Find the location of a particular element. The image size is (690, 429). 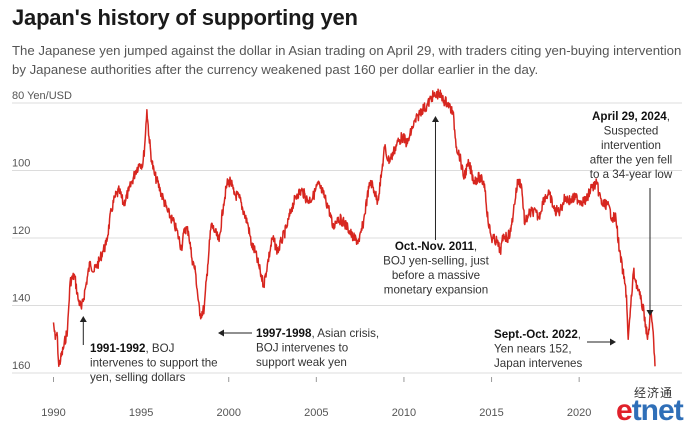

chart-title: Japan's history of supporting yen is located at coordinates (185, 17).